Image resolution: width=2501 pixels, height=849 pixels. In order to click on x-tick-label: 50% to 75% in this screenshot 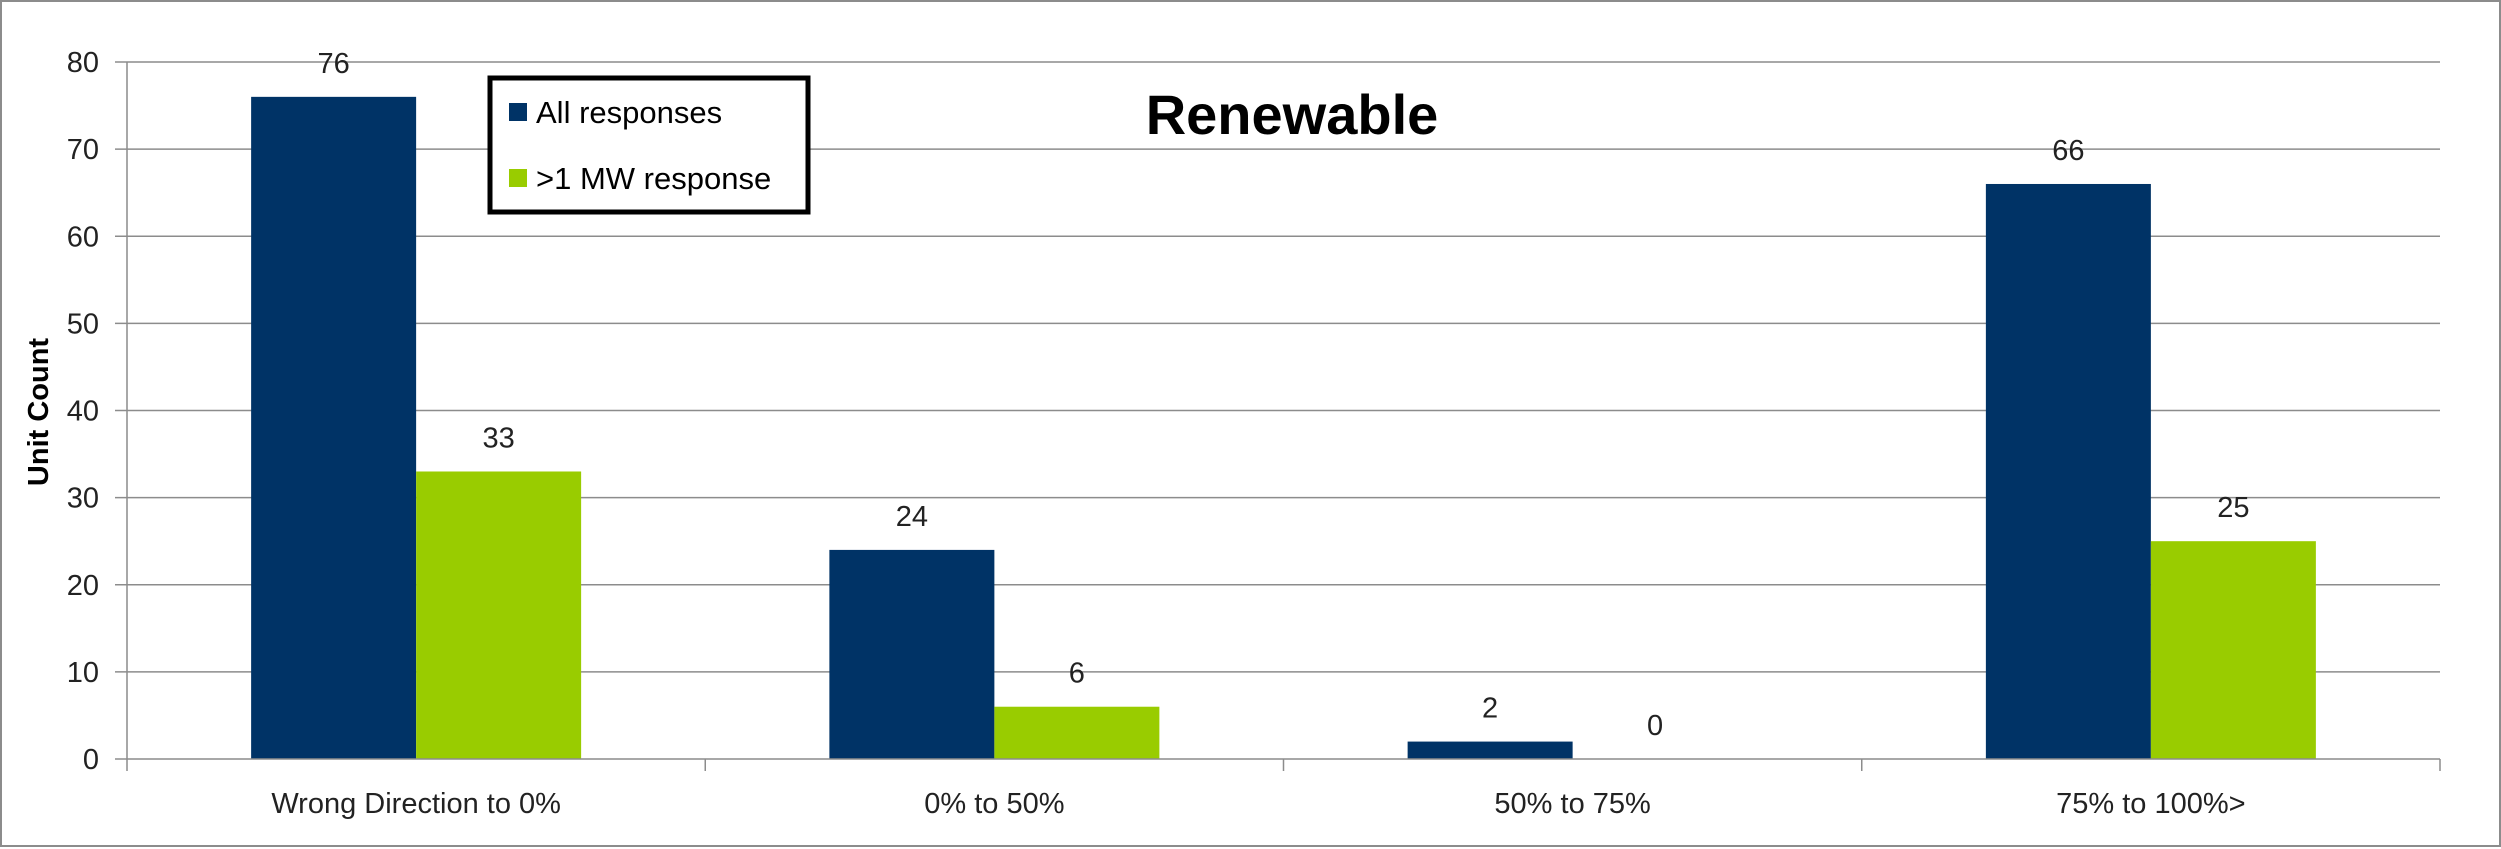, I will do `click(1572, 804)`.